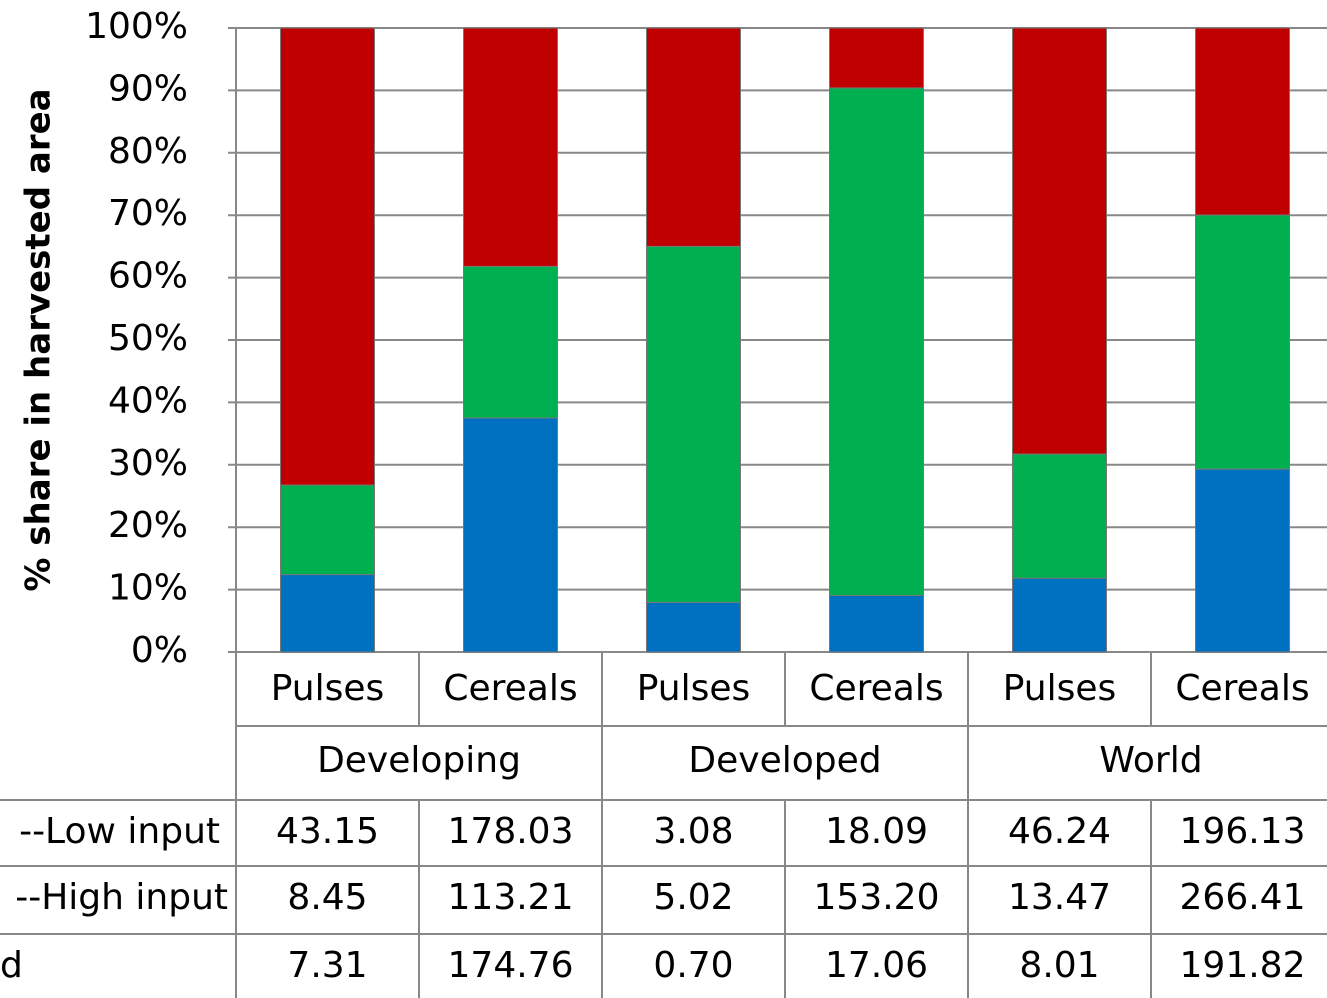  I want to click on y-tick-label: 80%, so click(148, 151).